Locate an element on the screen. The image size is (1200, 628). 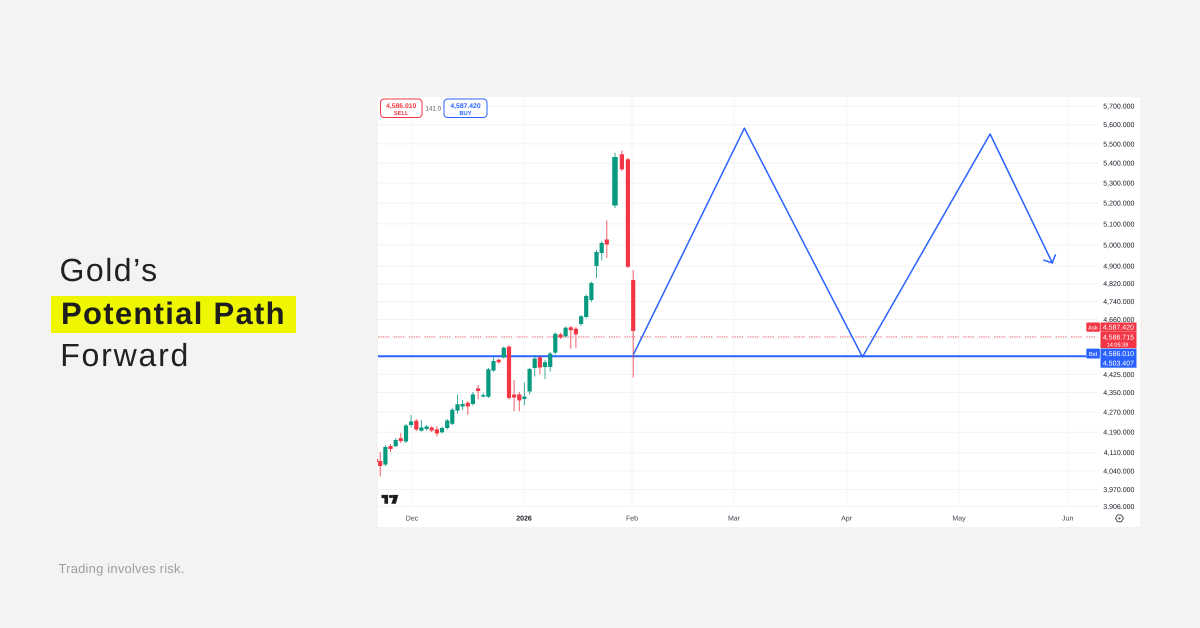
svg-text: 5,300.000 is located at coordinates (1118, 184).